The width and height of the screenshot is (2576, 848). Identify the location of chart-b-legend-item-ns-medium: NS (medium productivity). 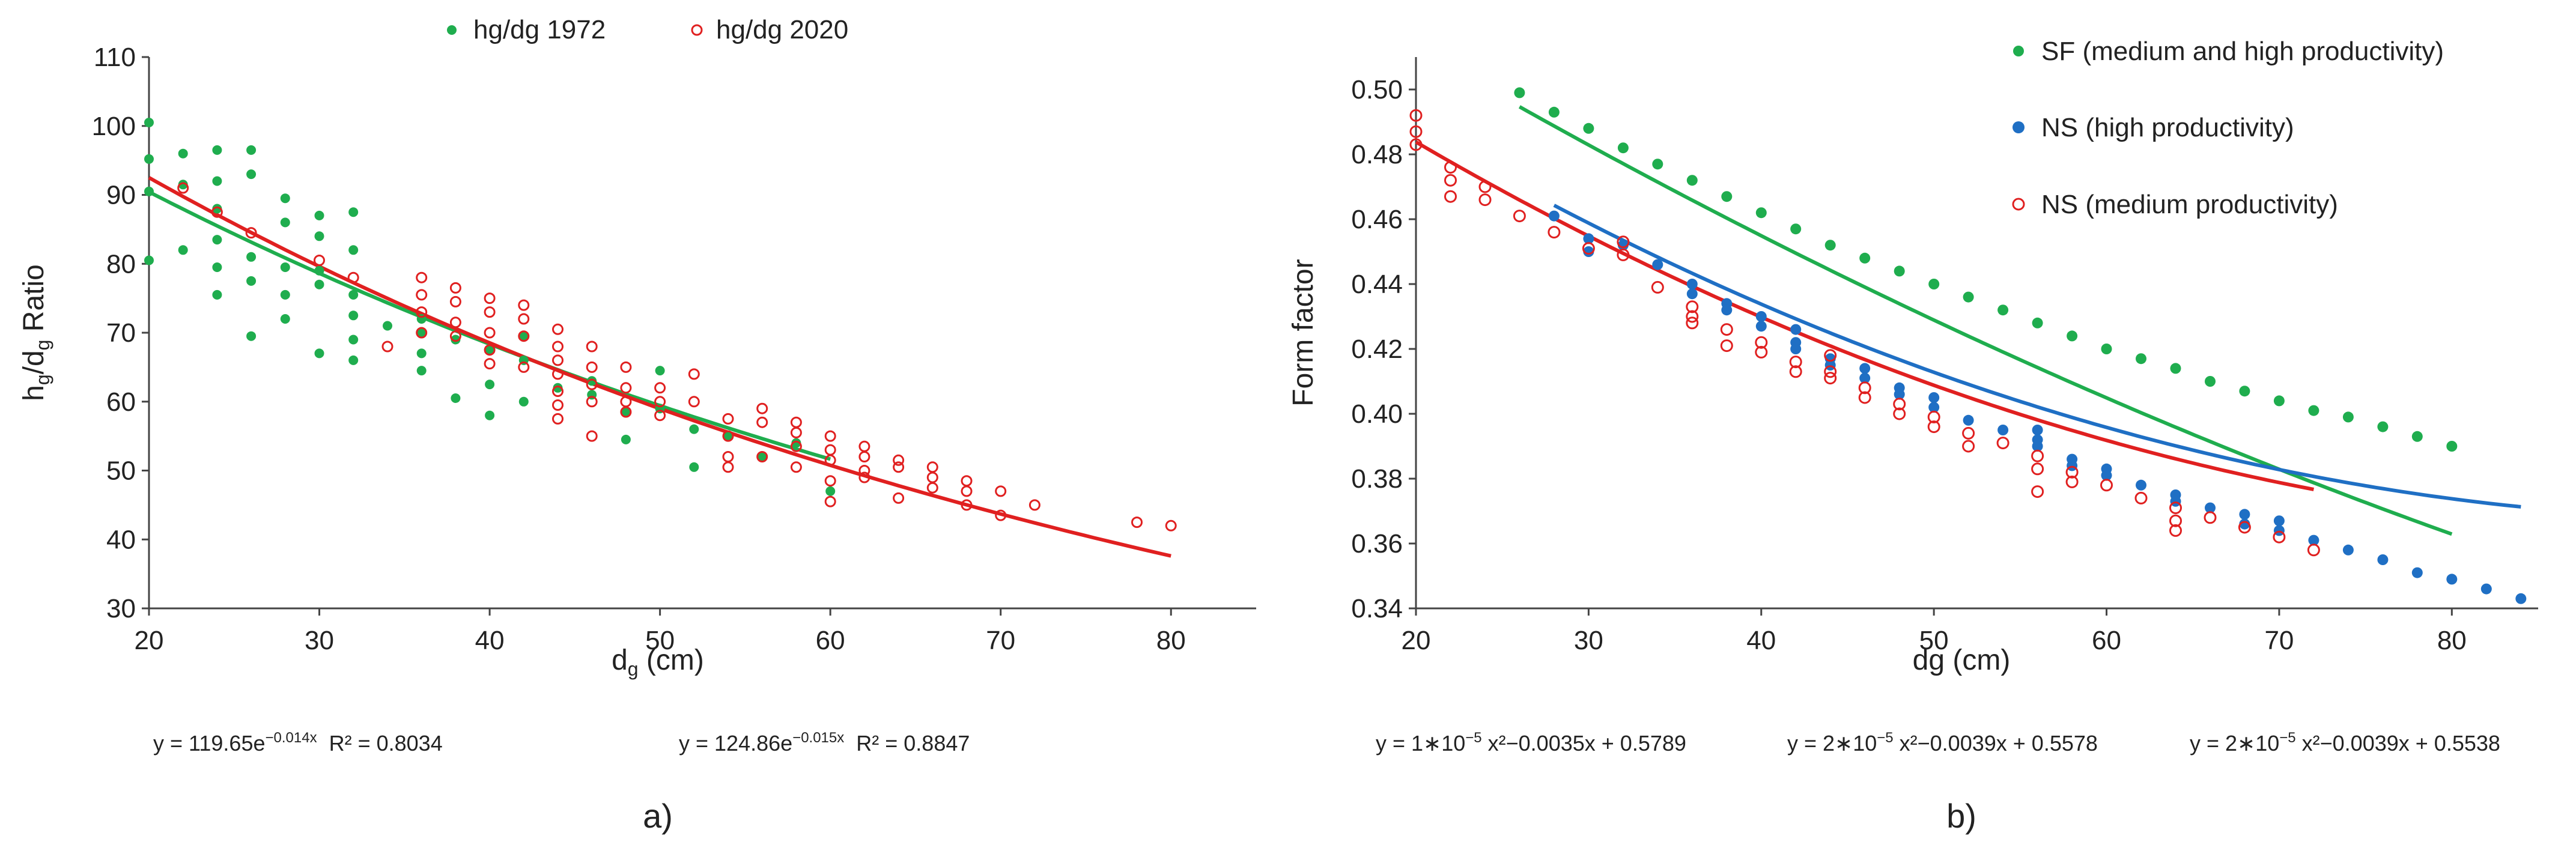
(2175, 204).